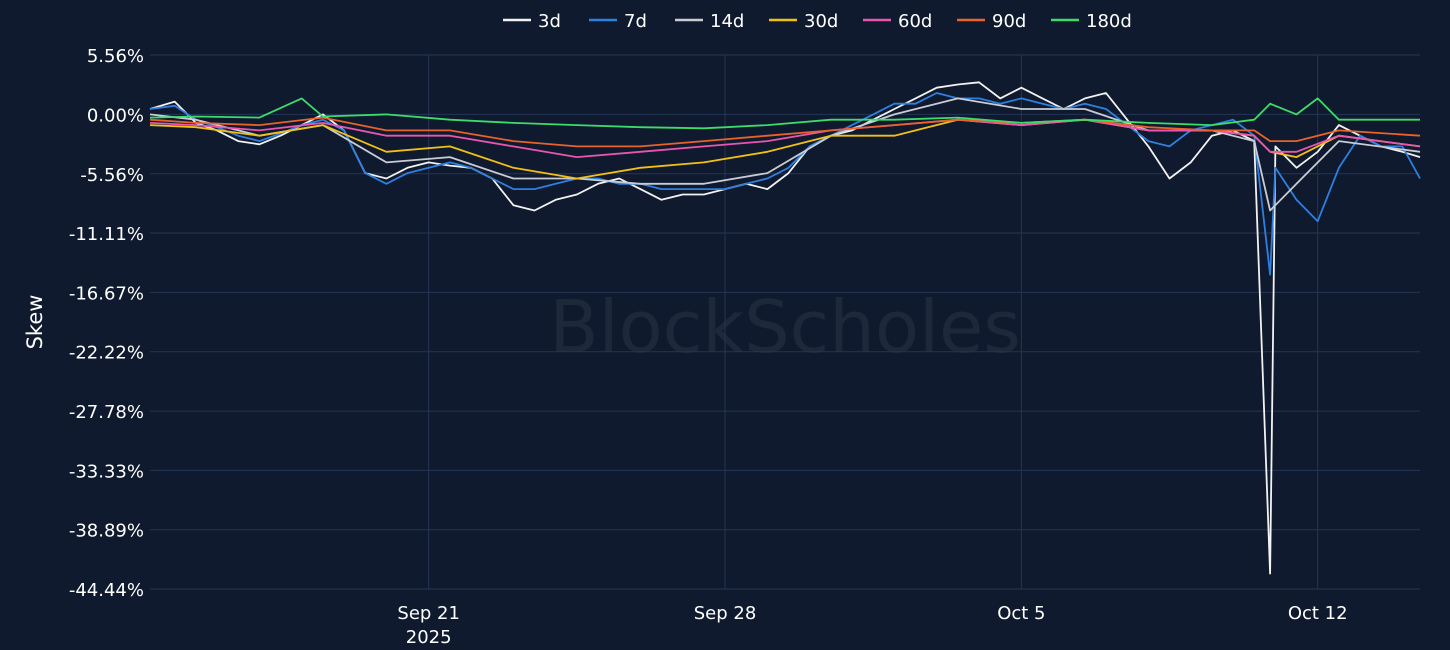 The image size is (1450, 650). What do you see at coordinates (1021, 613) in the screenshot?
I see `x-tick-label: Oct 5` at bounding box center [1021, 613].